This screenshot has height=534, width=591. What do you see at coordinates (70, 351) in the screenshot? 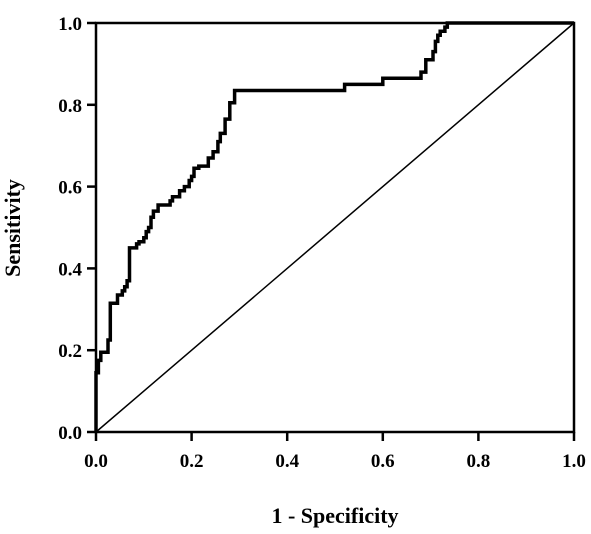
I see `y-tick-label: 0.2` at bounding box center [70, 351].